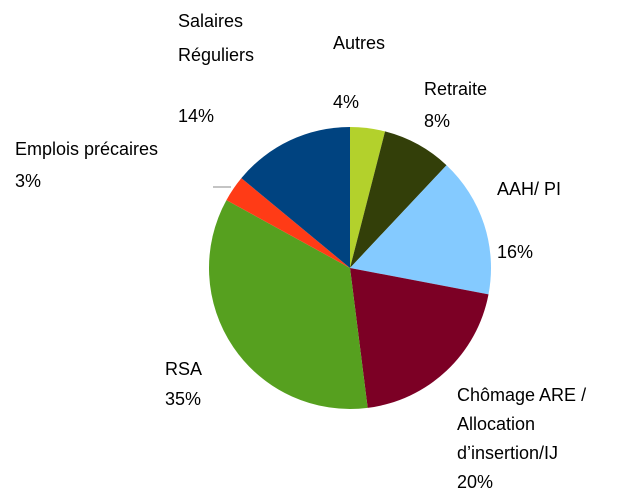  What do you see at coordinates (515, 252) in the screenshot?
I see `slice-value-label: 16%` at bounding box center [515, 252].